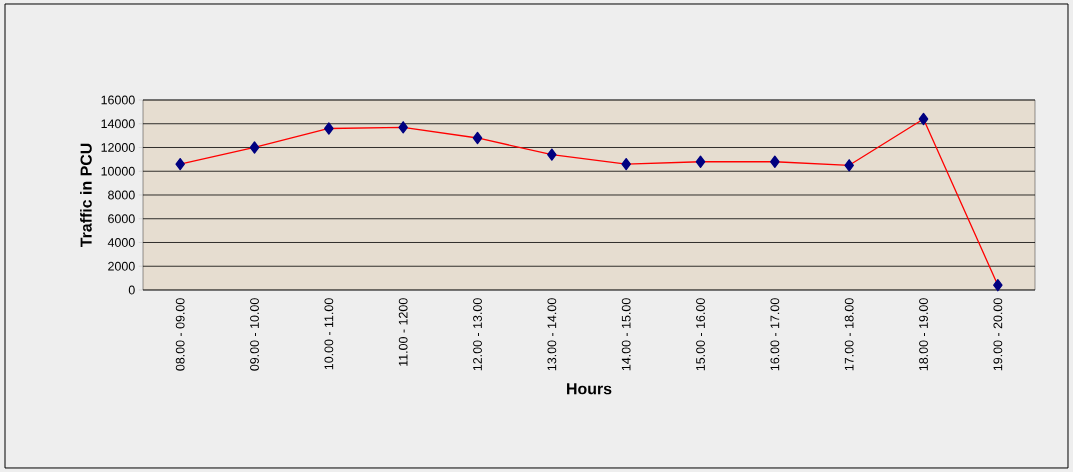 The image size is (1073, 472). Describe the element at coordinates (121, 195) in the screenshot. I see `y-tick-label: 8000` at that location.